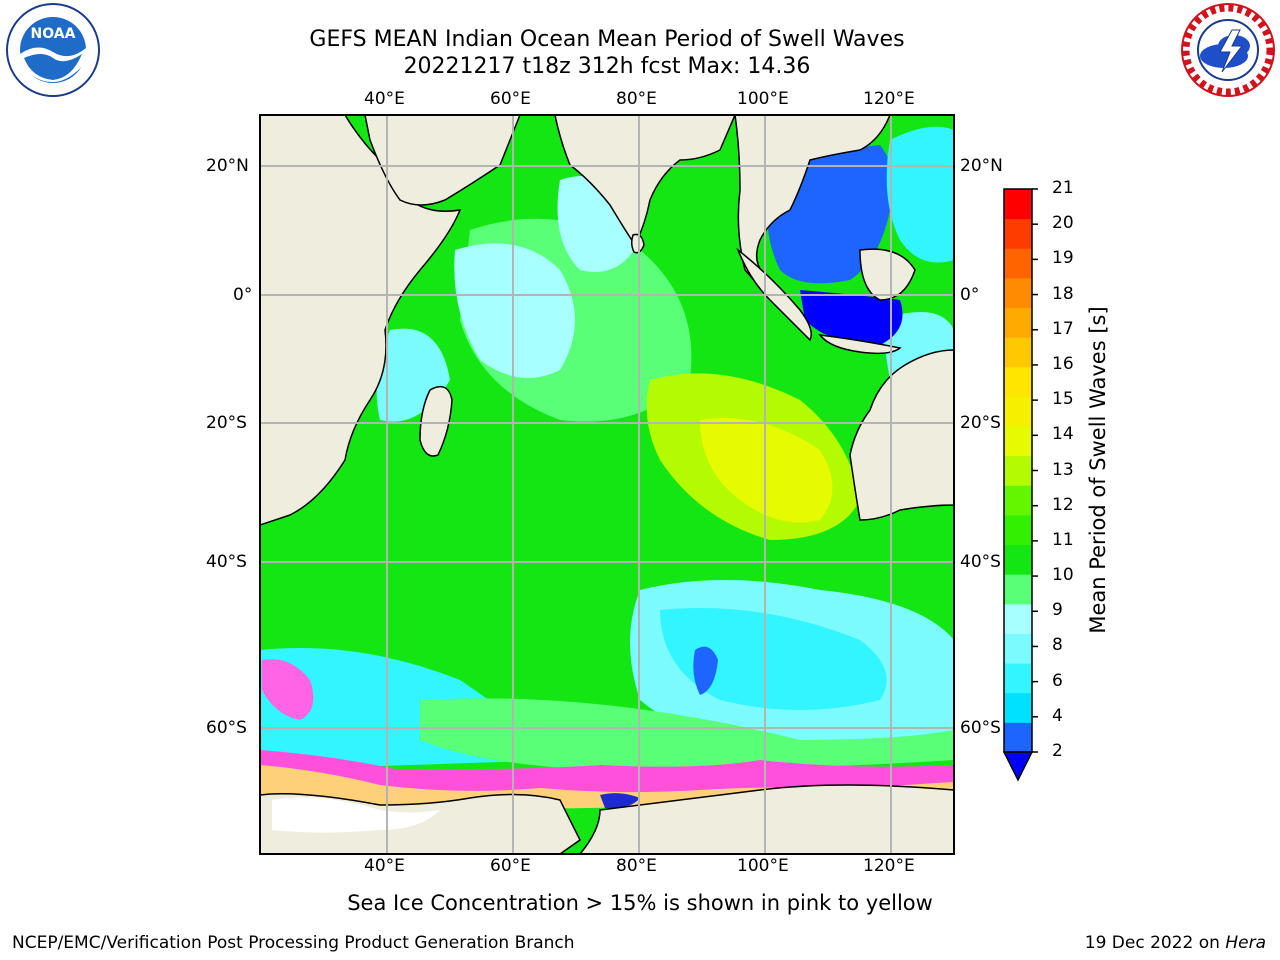  I want to click on footer-date: 19 Dec 2022 on Hera, so click(1175, 943).